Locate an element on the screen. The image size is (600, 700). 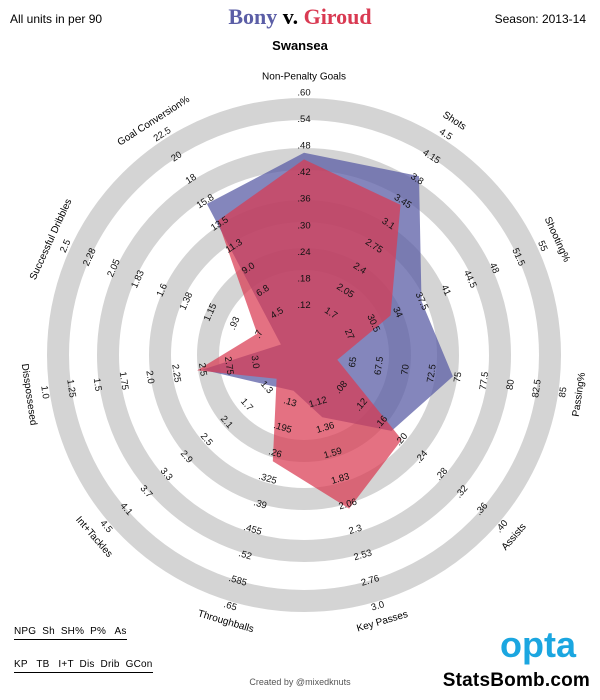
tick-label: 1.59 is located at coordinates (332, 454).